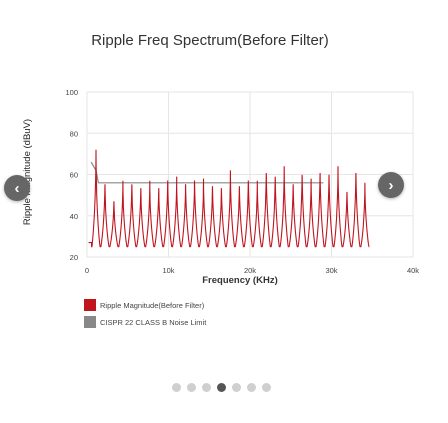 This screenshot has width=448, height=423. What do you see at coordinates (152, 305) in the screenshot?
I see `legend-label-ripple: Ripple Magnitude(Before Filter)` at bounding box center [152, 305].